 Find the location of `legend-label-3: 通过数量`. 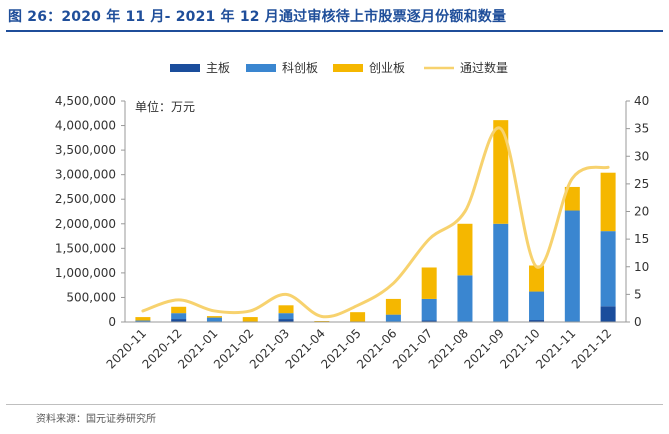

legend-label-3: 通过数量 is located at coordinates (484, 67).